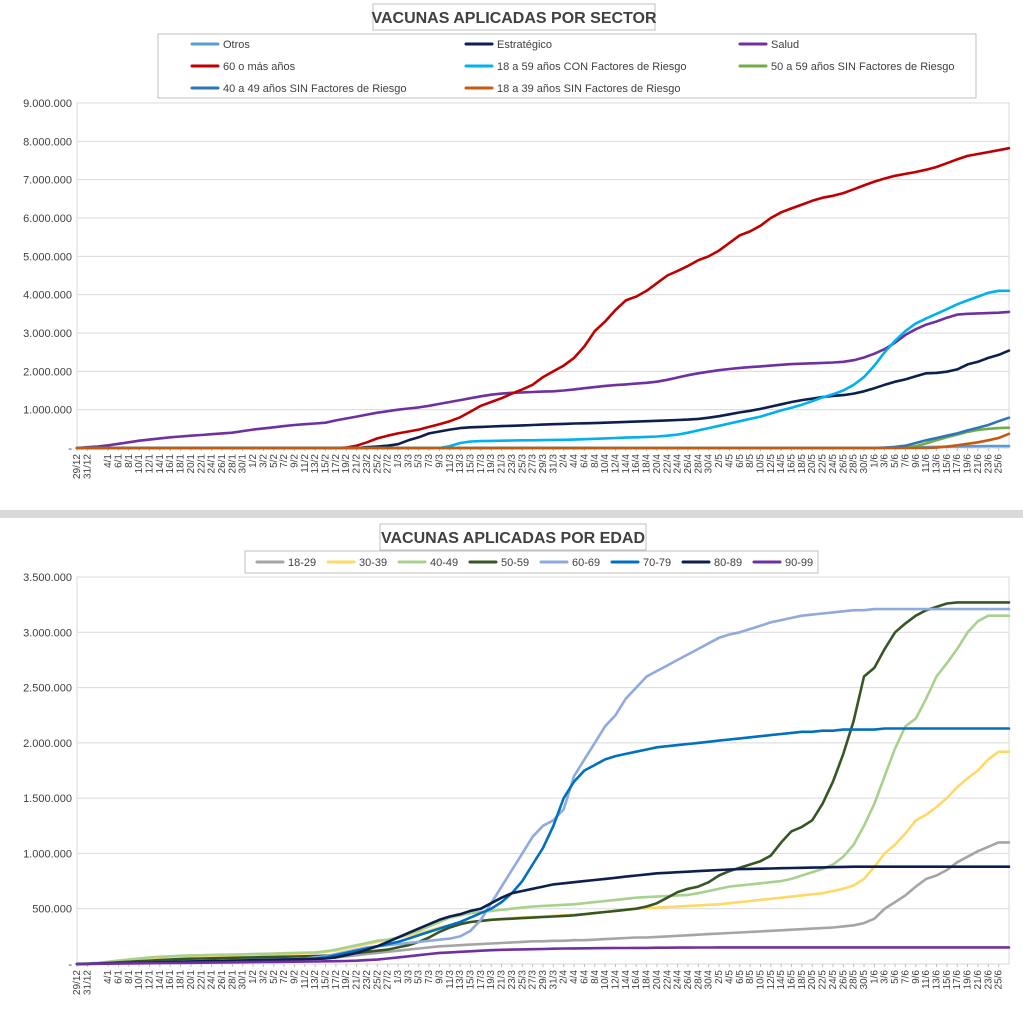 Image resolution: width=1023 pixels, height=1035 pixels. I want to click on x-tick-label: 8/1, so click(129, 977).